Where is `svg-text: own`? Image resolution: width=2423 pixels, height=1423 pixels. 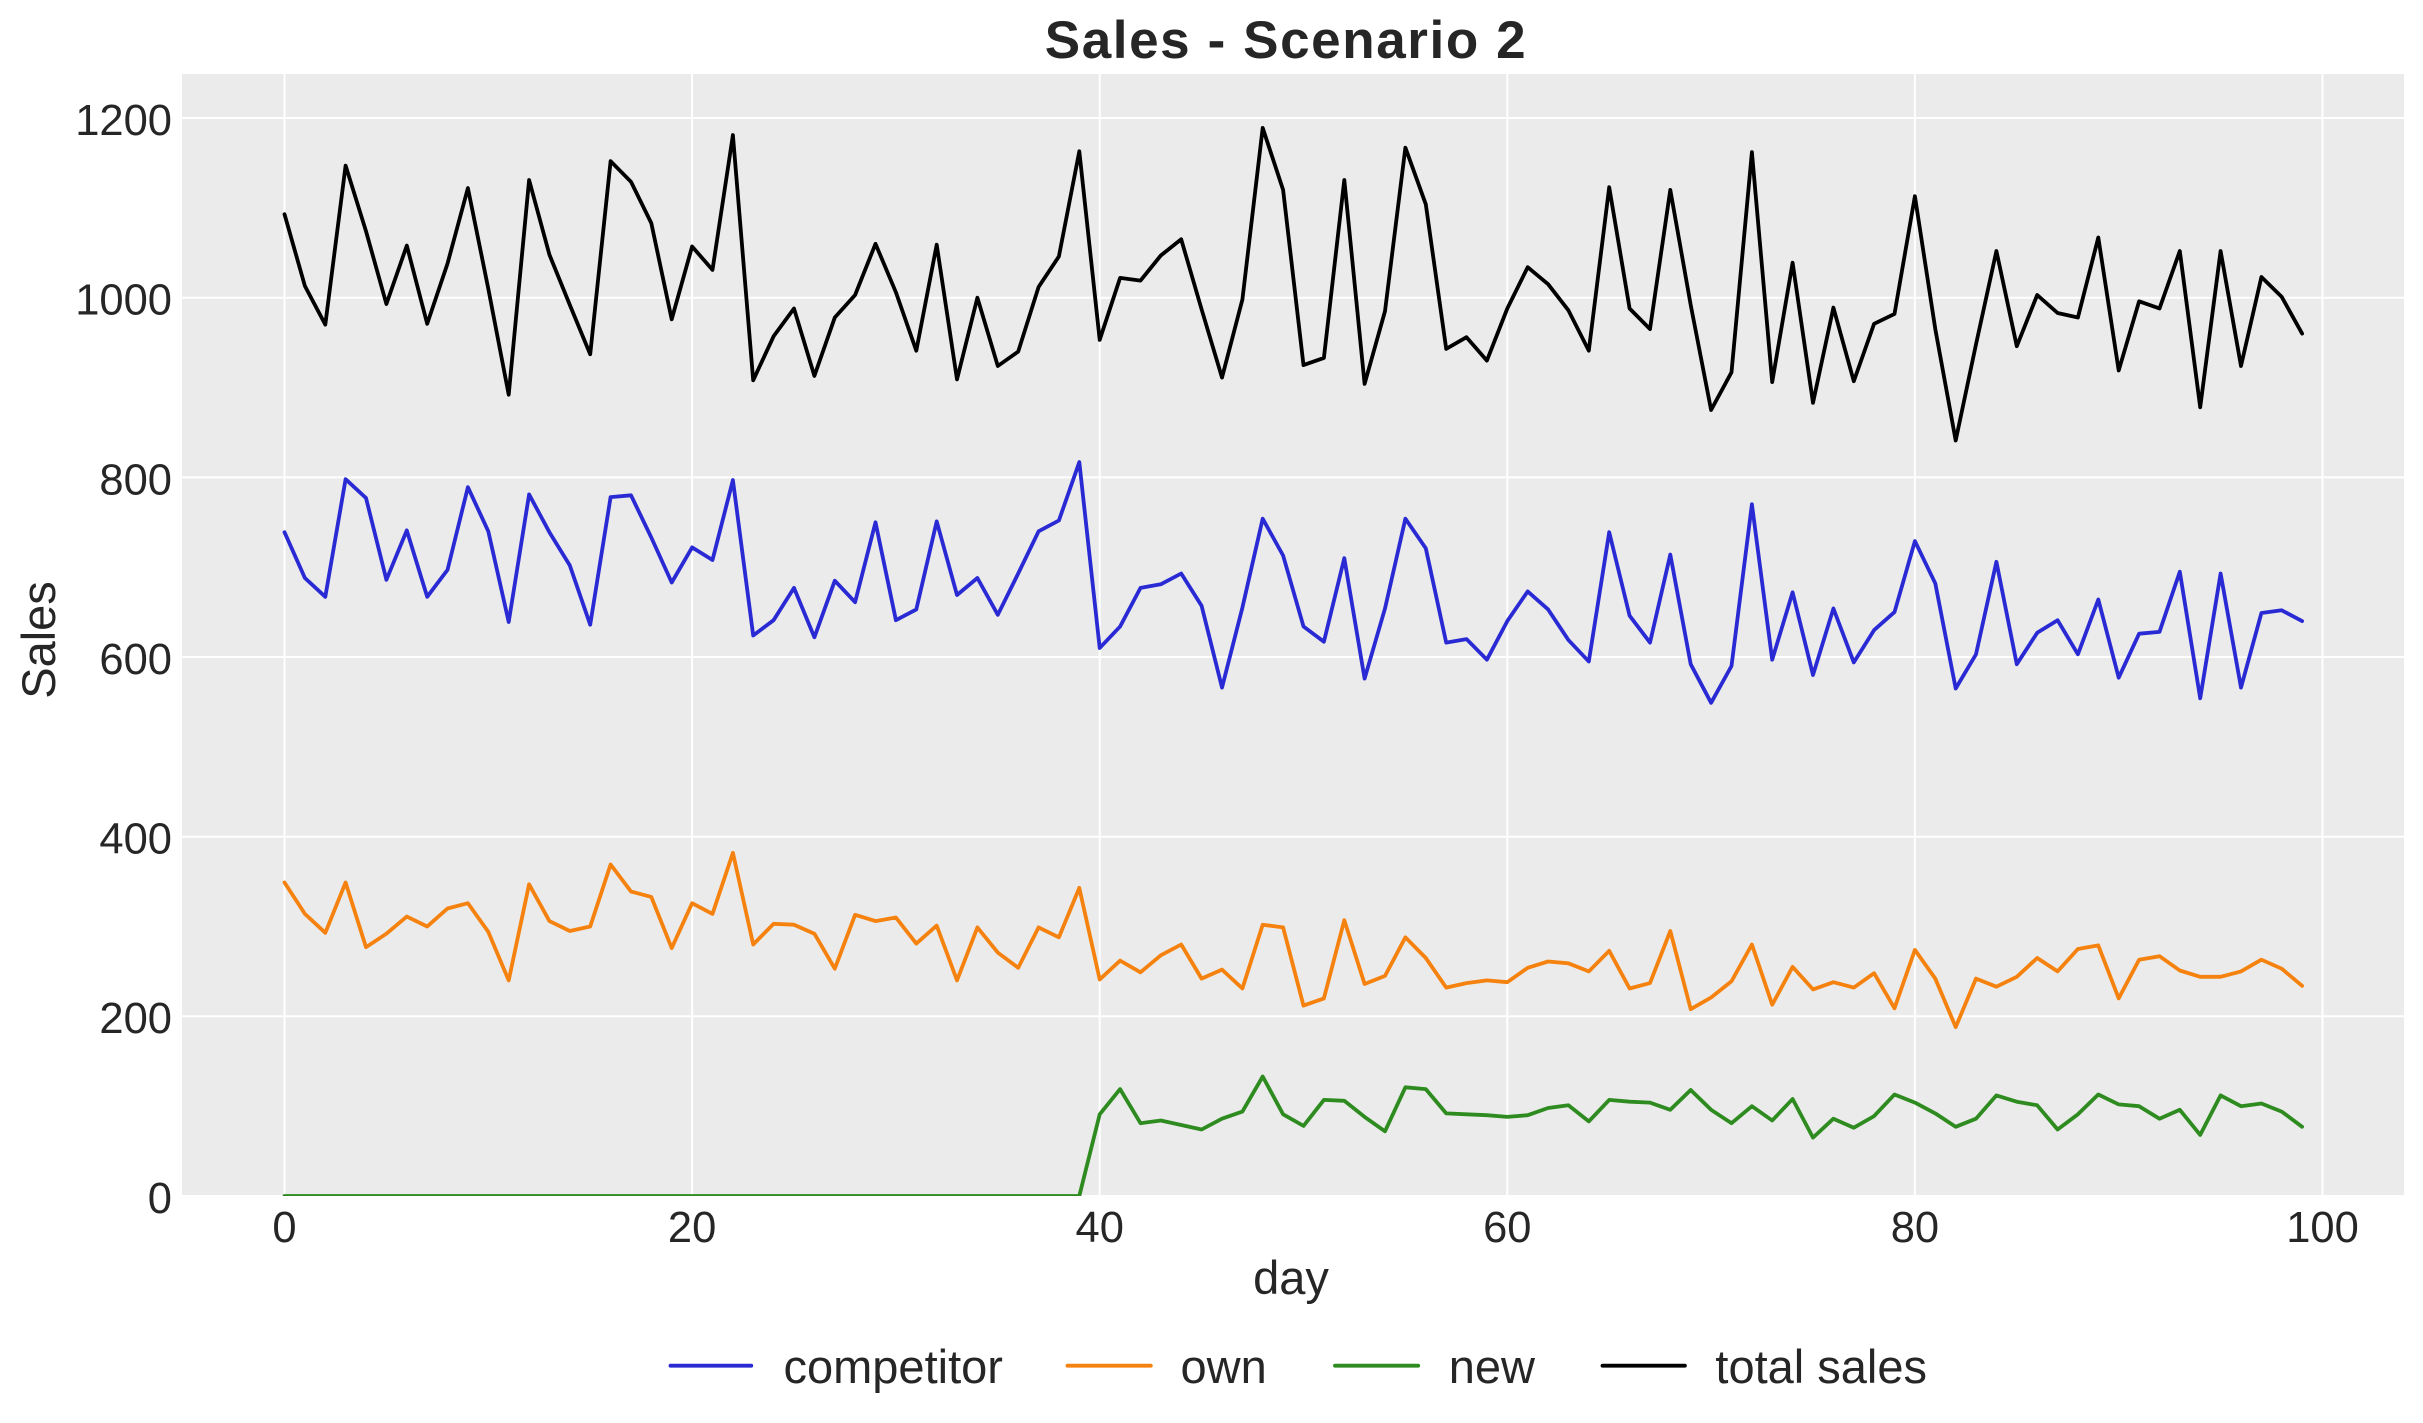 svg-text: own is located at coordinates (1224, 1366).